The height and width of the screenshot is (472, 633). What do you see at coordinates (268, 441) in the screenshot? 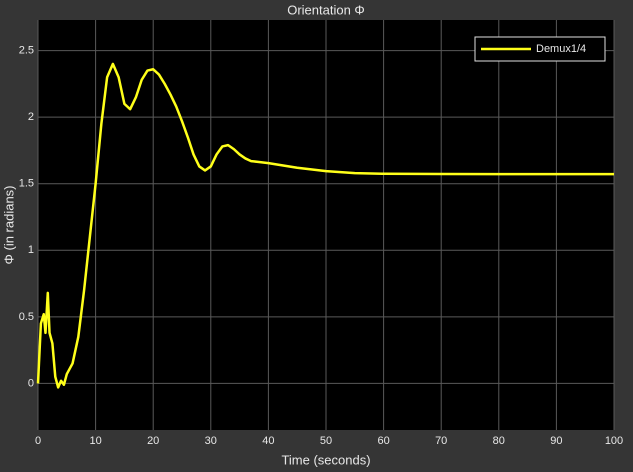
I see `x-tick-label: 40` at bounding box center [268, 441].